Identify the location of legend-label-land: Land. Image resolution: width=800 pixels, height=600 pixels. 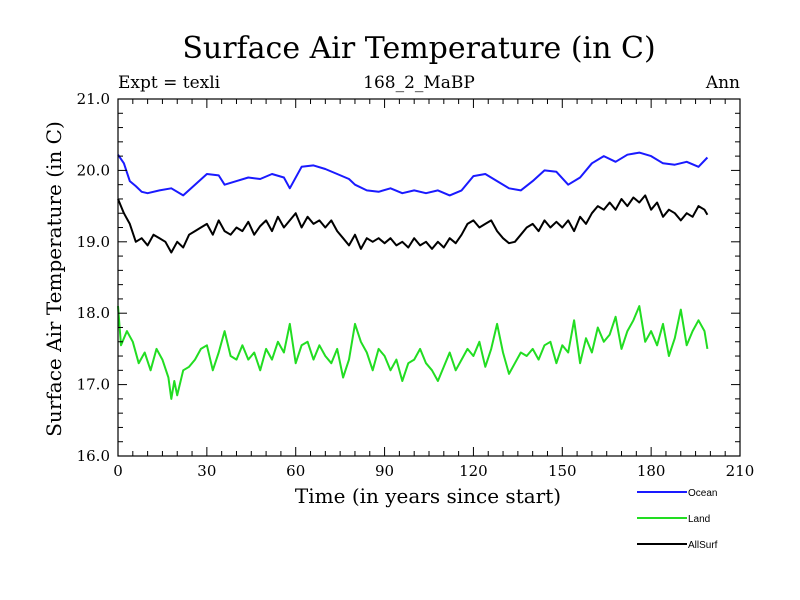
(699, 519).